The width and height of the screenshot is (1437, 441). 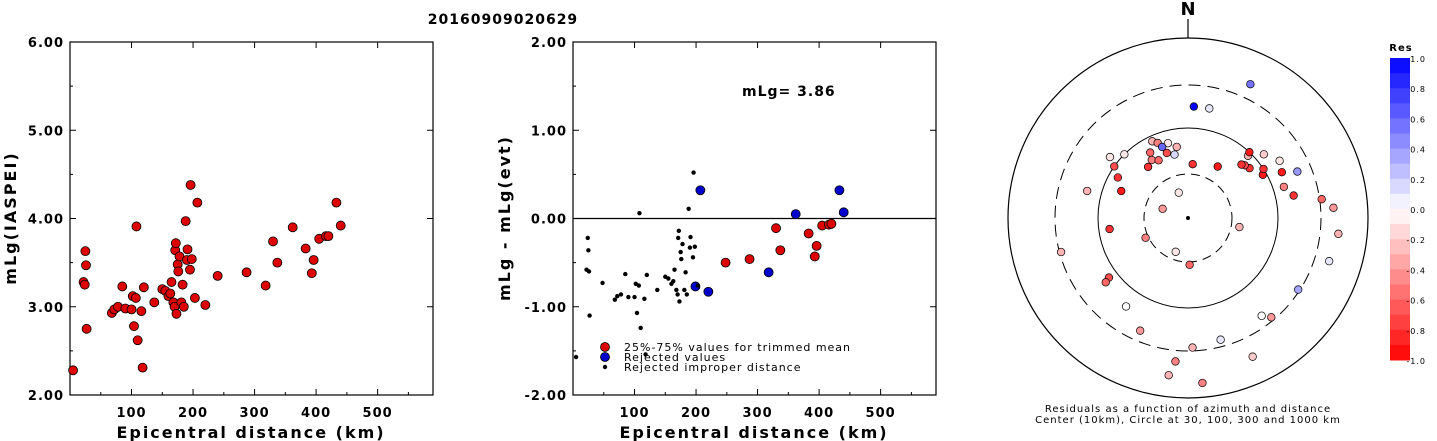 What do you see at coordinates (753, 432) in the screenshot?
I see `middle-x-axis-label: Epicentral distance (km)` at bounding box center [753, 432].